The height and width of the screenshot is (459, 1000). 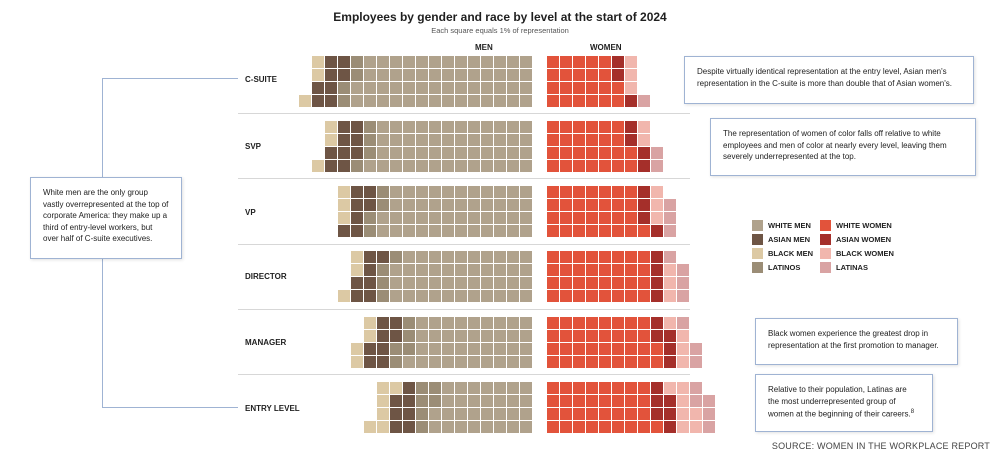 What do you see at coordinates (464, 244) in the screenshot?
I see `level-separator` at bounding box center [464, 244].